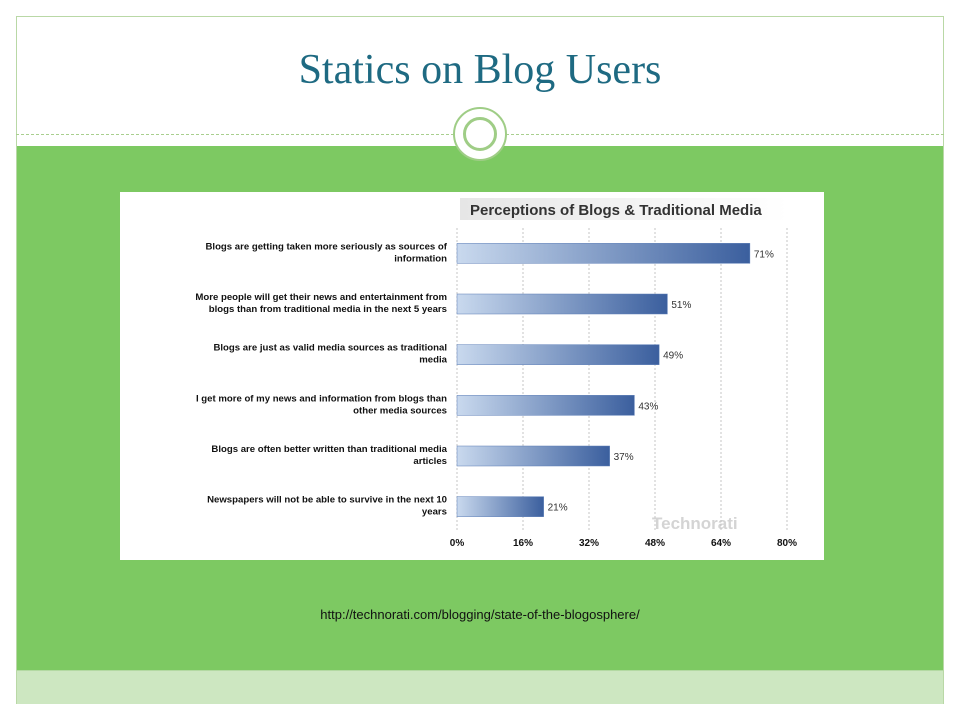  I want to click on slide-title: Statics on Blog Users, so click(480, 70).